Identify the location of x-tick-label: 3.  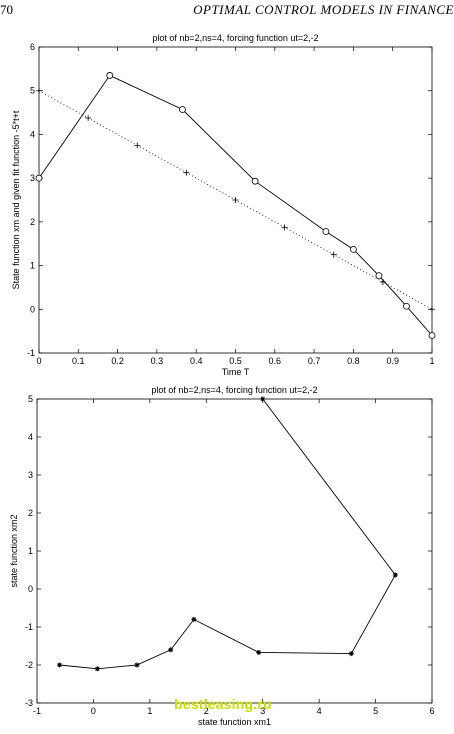
(262, 711).